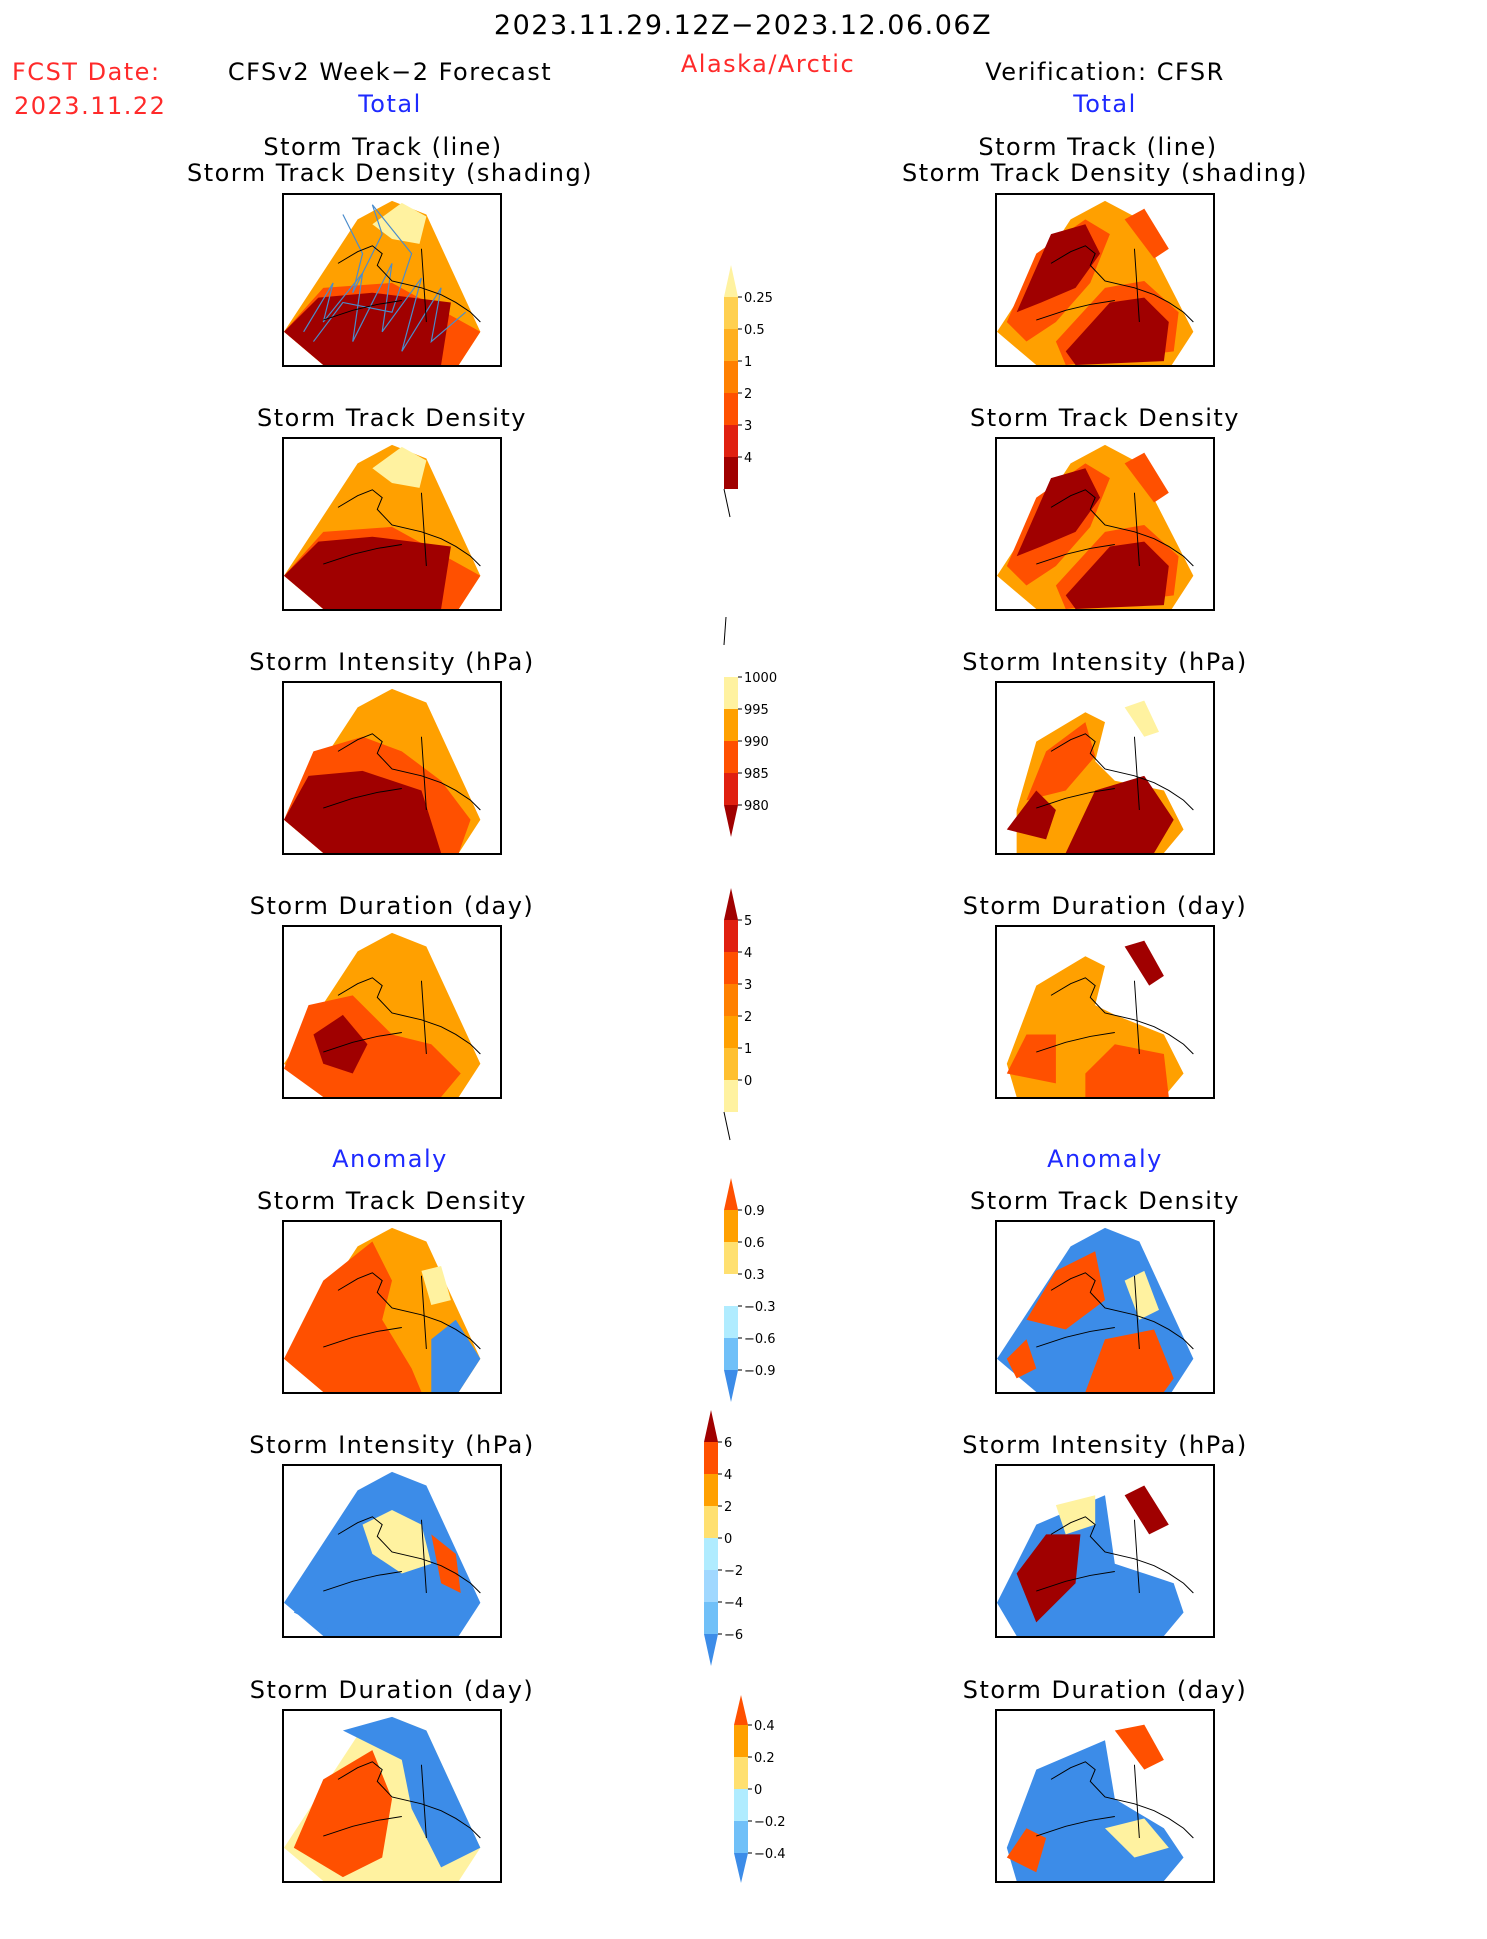 The height and width of the screenshot is (1939, 1487). I want to click on map-cfsr-duration, so click(1105, 1012).